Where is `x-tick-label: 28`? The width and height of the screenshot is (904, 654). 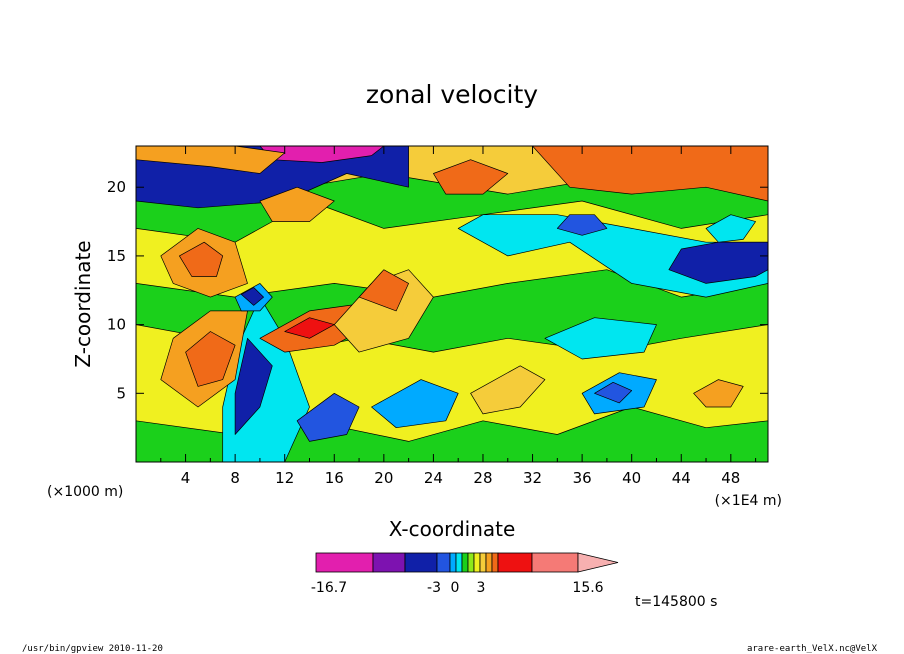
x-tick-label: 28 is located at coordinates (482, 478).